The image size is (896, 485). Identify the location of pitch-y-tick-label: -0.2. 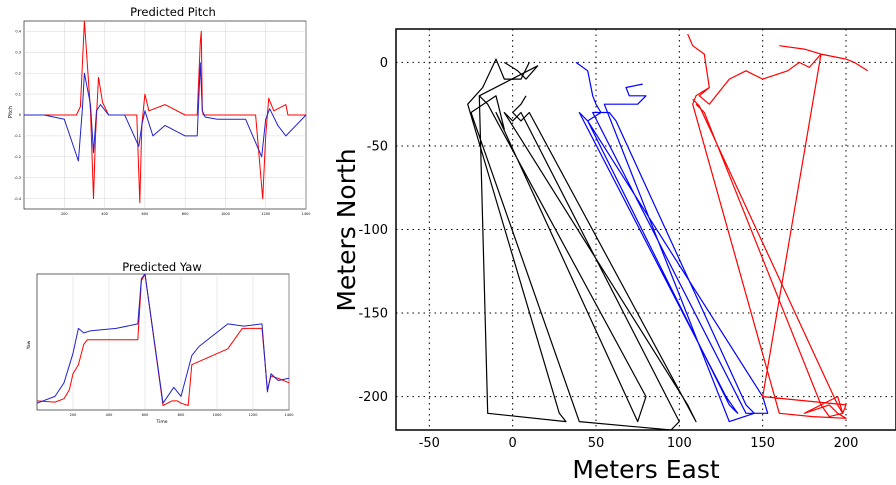
(17, 157).